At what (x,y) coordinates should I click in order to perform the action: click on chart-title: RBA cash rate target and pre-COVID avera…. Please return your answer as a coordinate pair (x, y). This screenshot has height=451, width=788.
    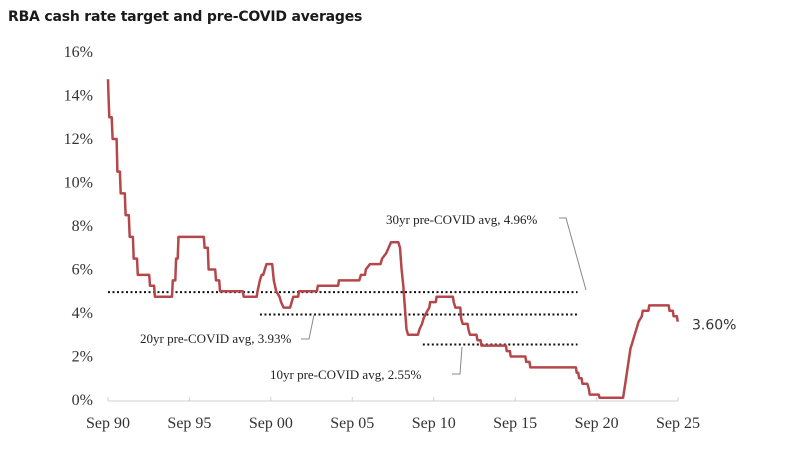
    Looking at the image, I should click on (185, 17).